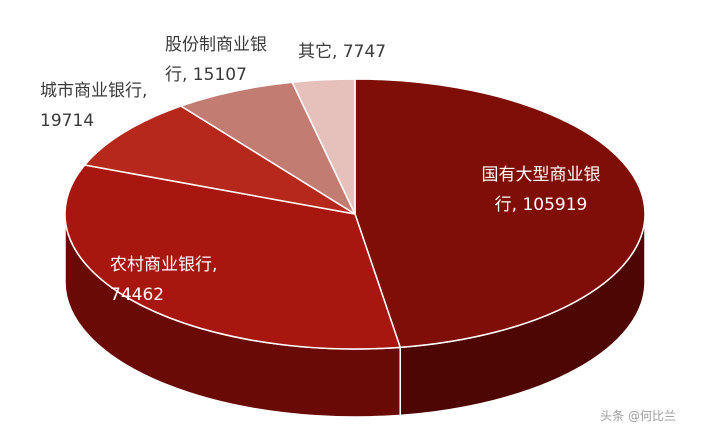 Image resolution: width=702 pixels, height=434 pixels. I want to click on watermark: 头条 @何比兰, so click(638, 416).